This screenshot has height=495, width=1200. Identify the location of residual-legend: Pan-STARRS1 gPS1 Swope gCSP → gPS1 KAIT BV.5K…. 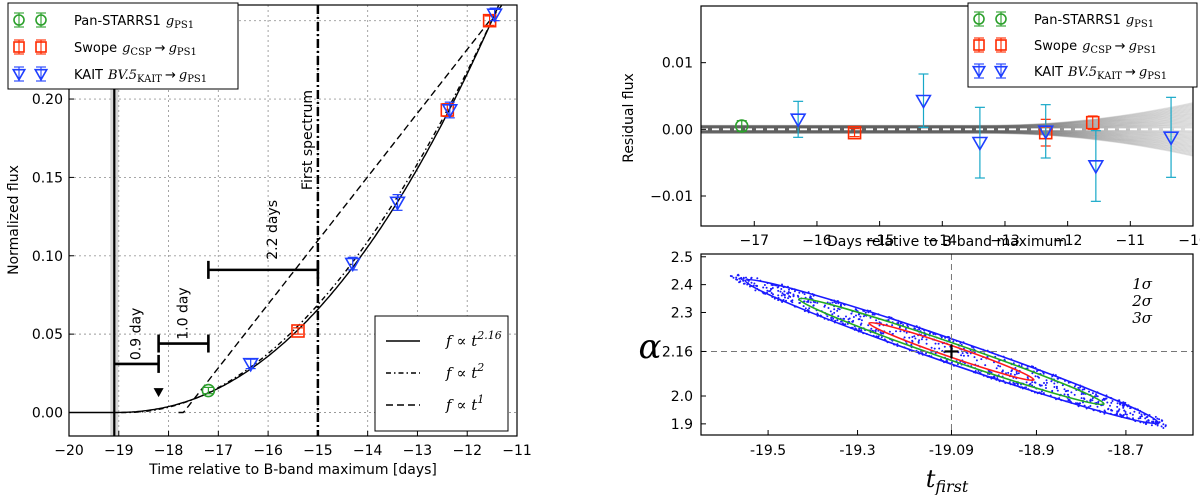
(1082, 45).